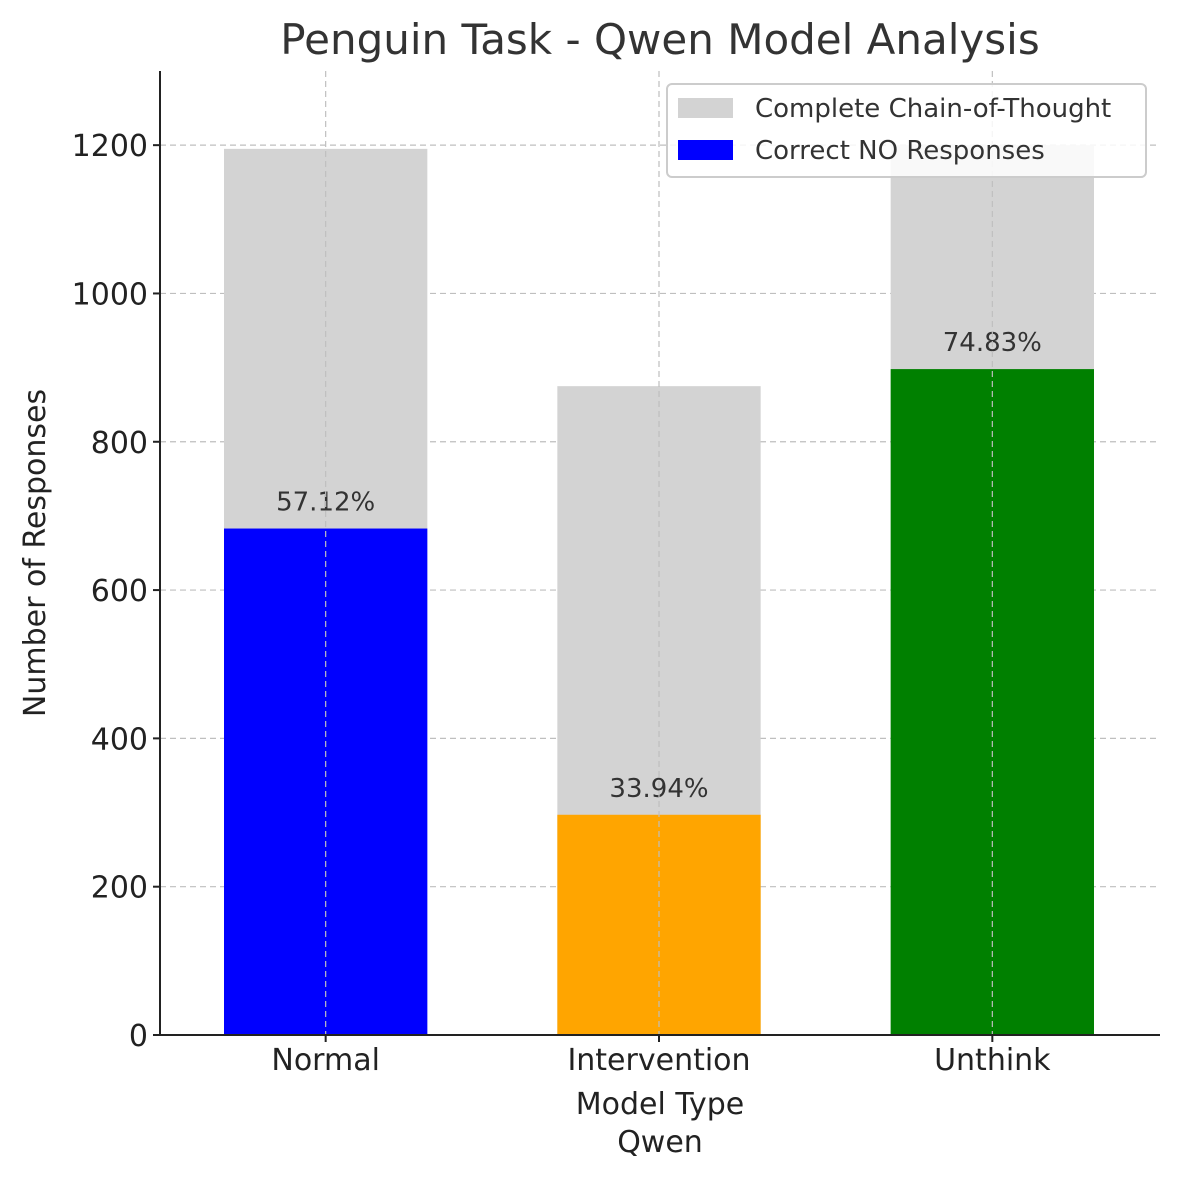  What do you see at coordinates (325, 1060) in the screenshot?
I see `x-tick-label-normal: Normal` at bounding box center [325, 1060].